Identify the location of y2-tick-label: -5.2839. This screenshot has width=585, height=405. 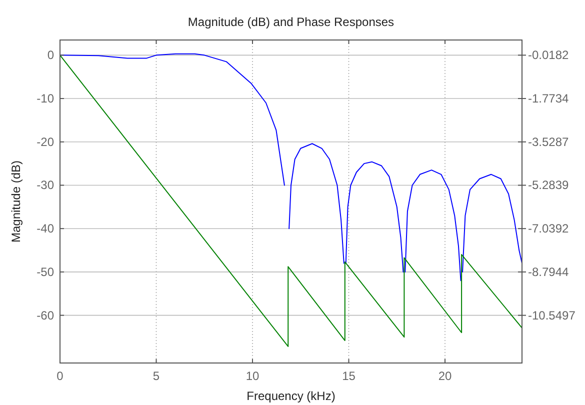
(549, 185).